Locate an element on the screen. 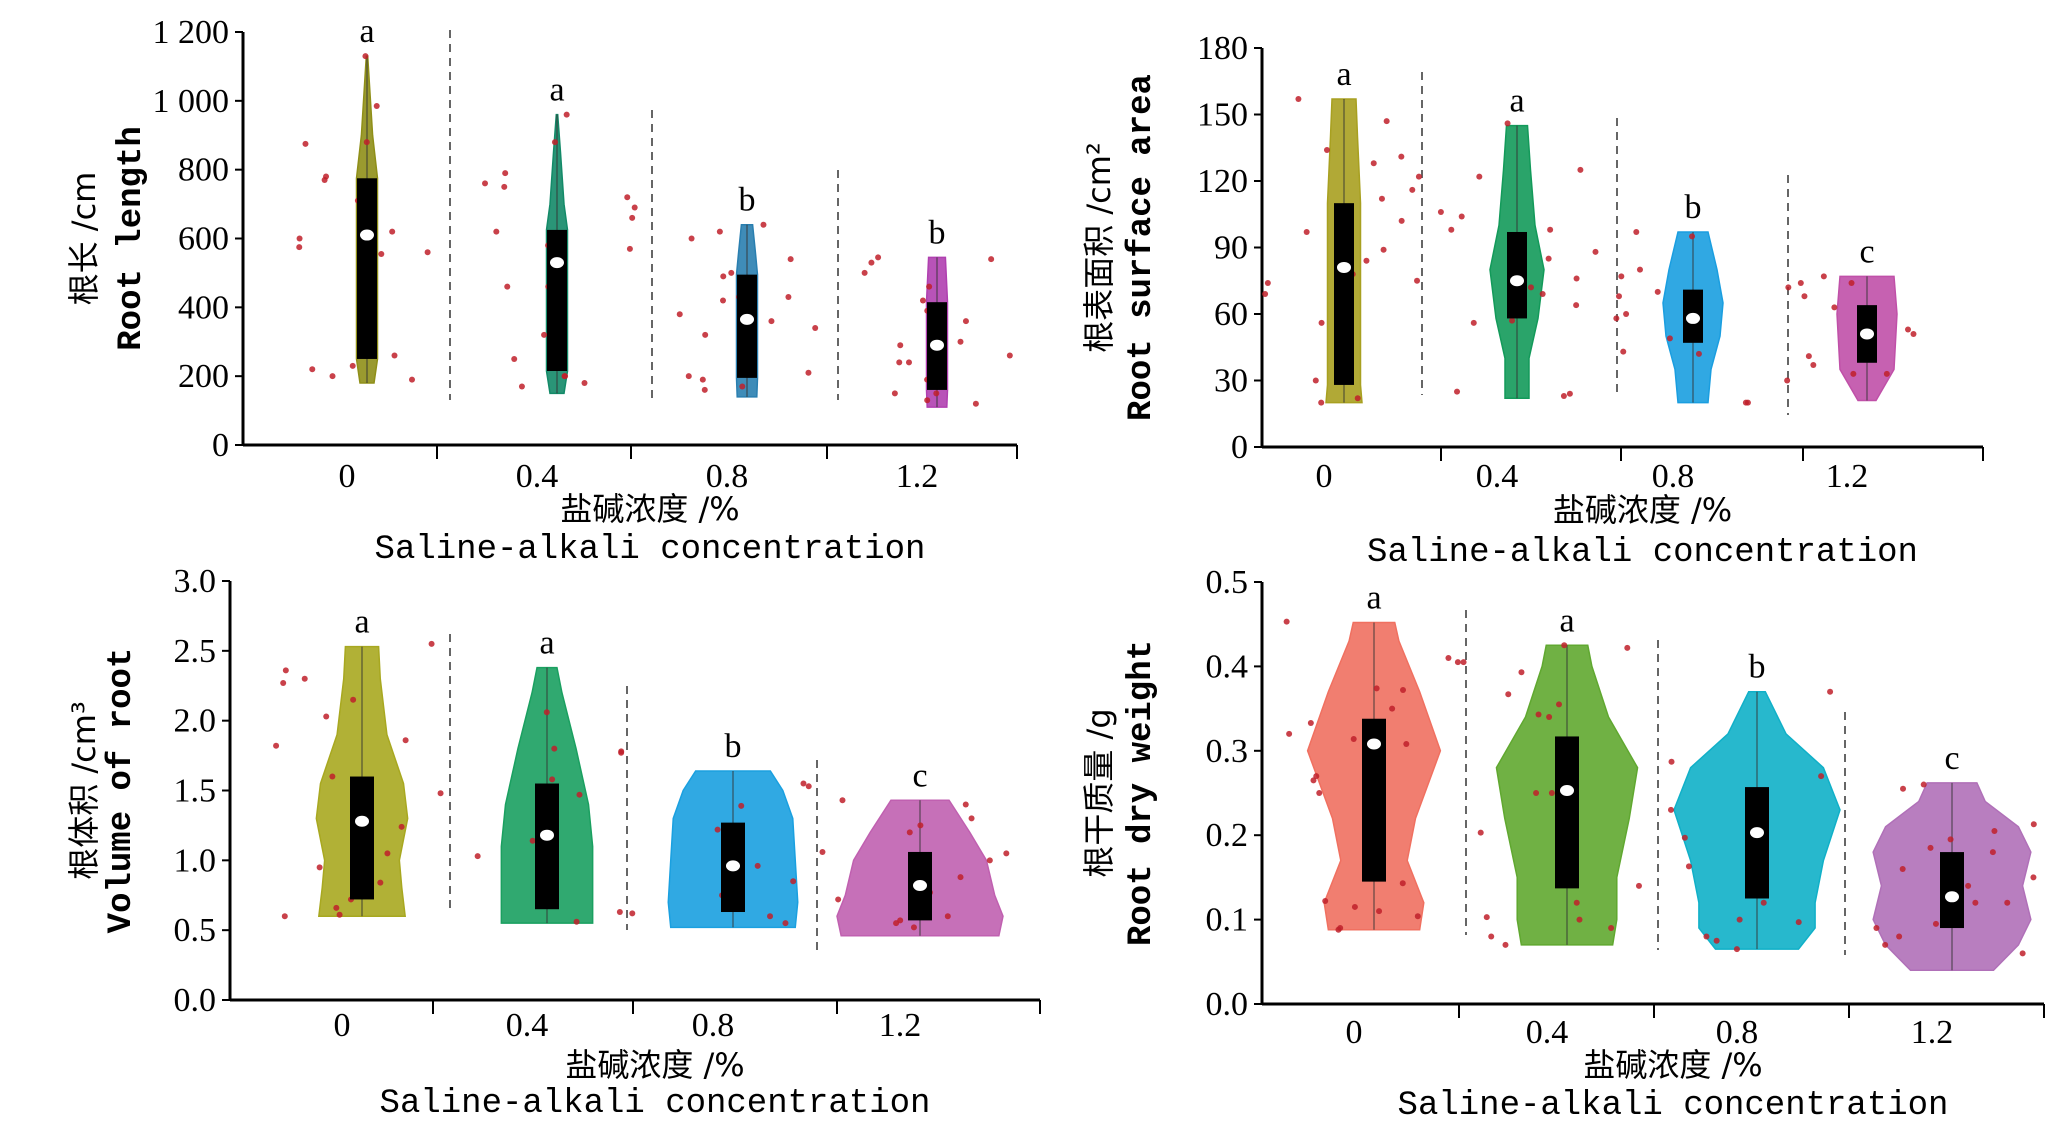 The height and width of the screenshot is (1132, 2047). y-axis-title-cn: 根体积 /cm³ is located at coordinates (84, 790).